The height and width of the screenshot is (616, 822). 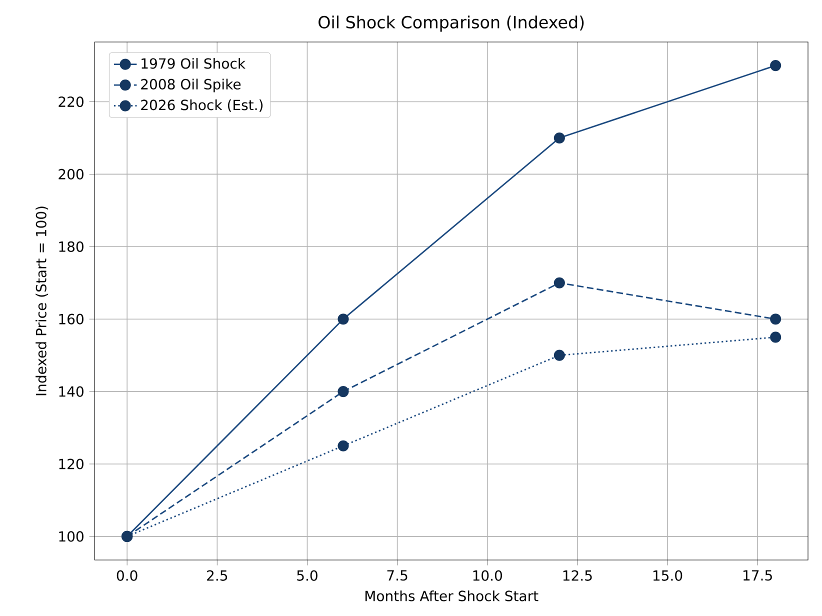 What do you see at coordinates (451, 24) in the screenshot?
I see `chart-title: Oil Shock Comparison (Indexed)` at bounding box center [451, 24].